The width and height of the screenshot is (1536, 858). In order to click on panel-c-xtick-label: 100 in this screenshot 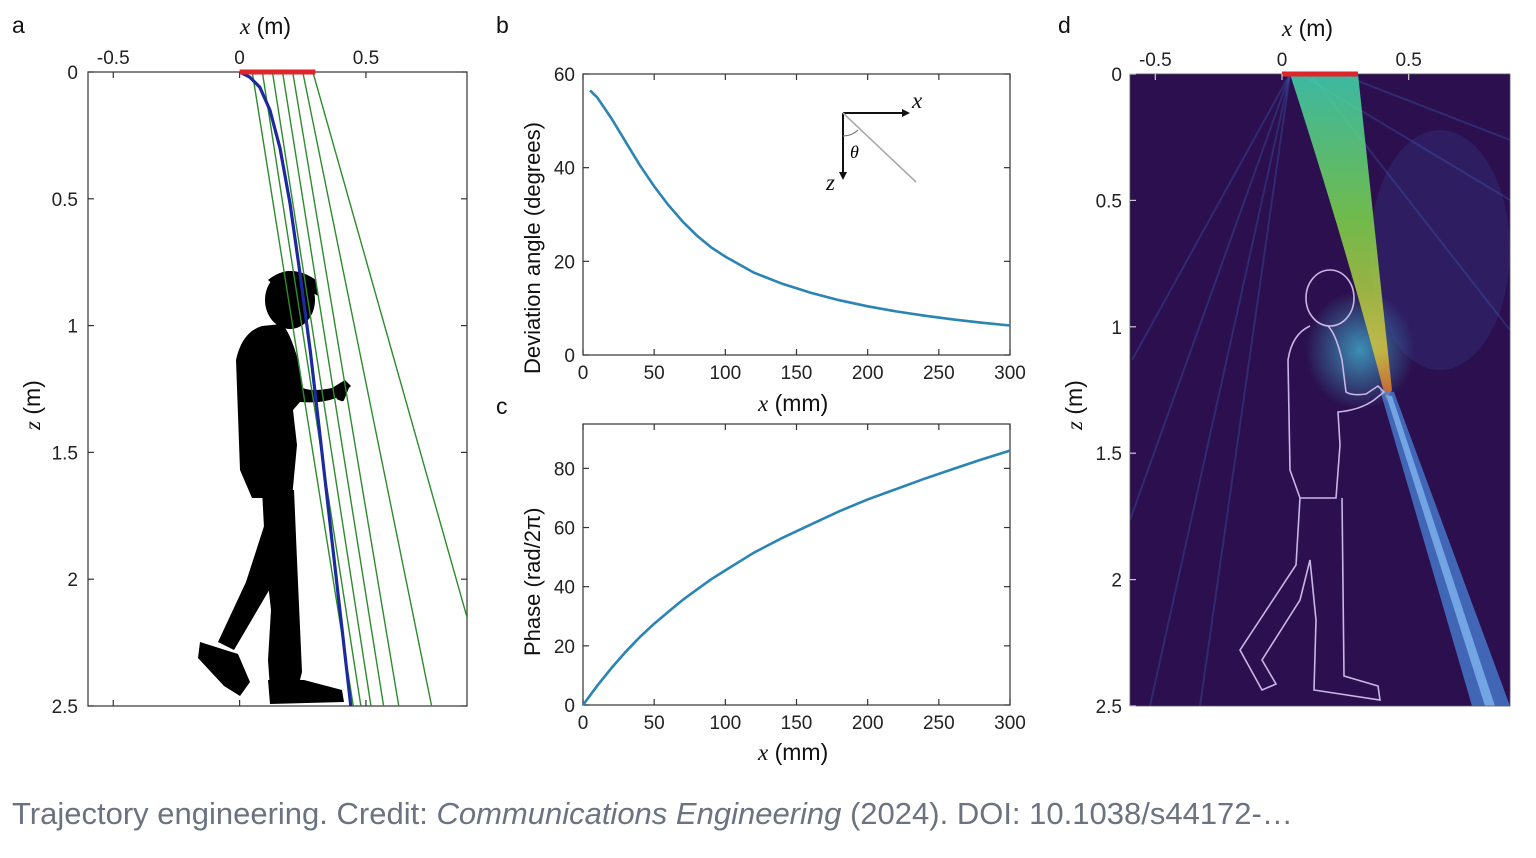, I will do `click(725, 723)`.